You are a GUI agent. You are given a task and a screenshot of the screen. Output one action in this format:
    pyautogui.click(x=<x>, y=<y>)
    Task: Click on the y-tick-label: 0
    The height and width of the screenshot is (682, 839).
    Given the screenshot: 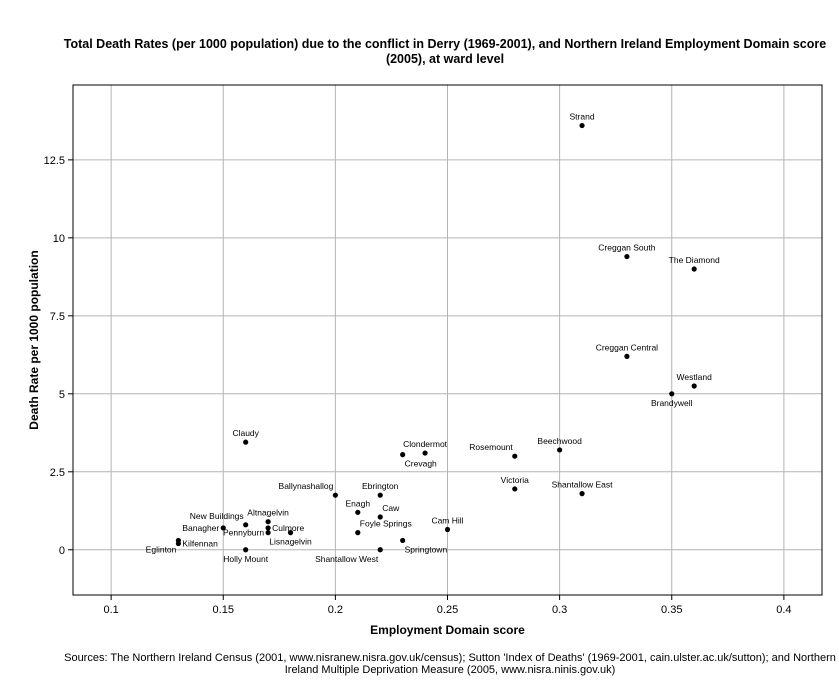 What is the action you would take?
    pyautogui.click(x=62, y=551)
    